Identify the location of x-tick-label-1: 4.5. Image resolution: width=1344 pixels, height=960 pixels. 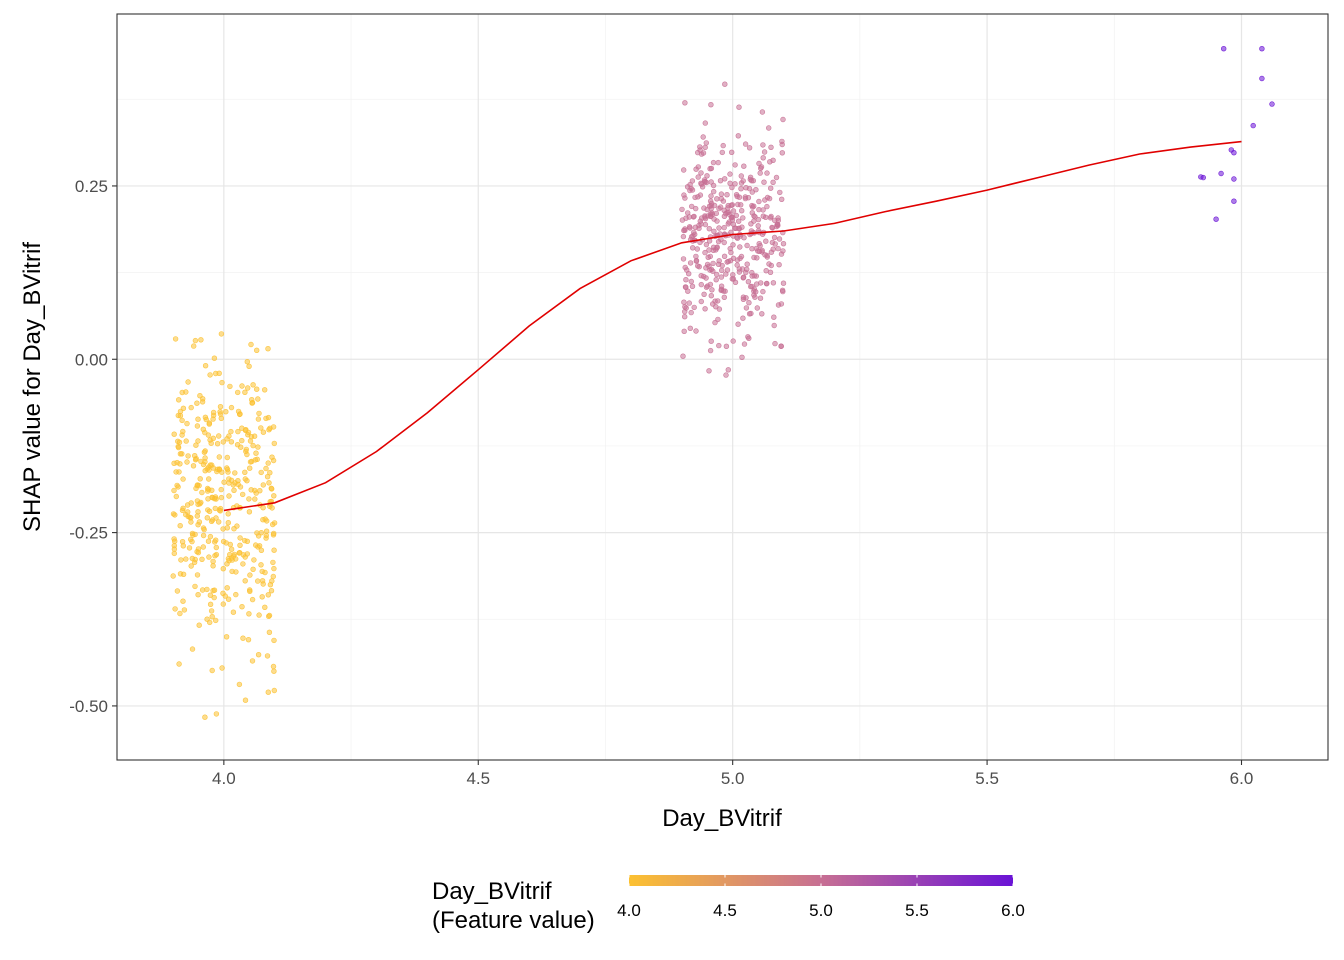
(478, 778).